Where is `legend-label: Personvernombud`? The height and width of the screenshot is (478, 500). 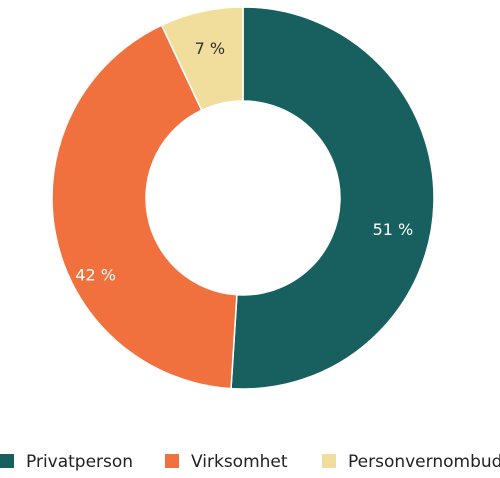
legend-label: Personvernombud is located at coordinates (424, 462).